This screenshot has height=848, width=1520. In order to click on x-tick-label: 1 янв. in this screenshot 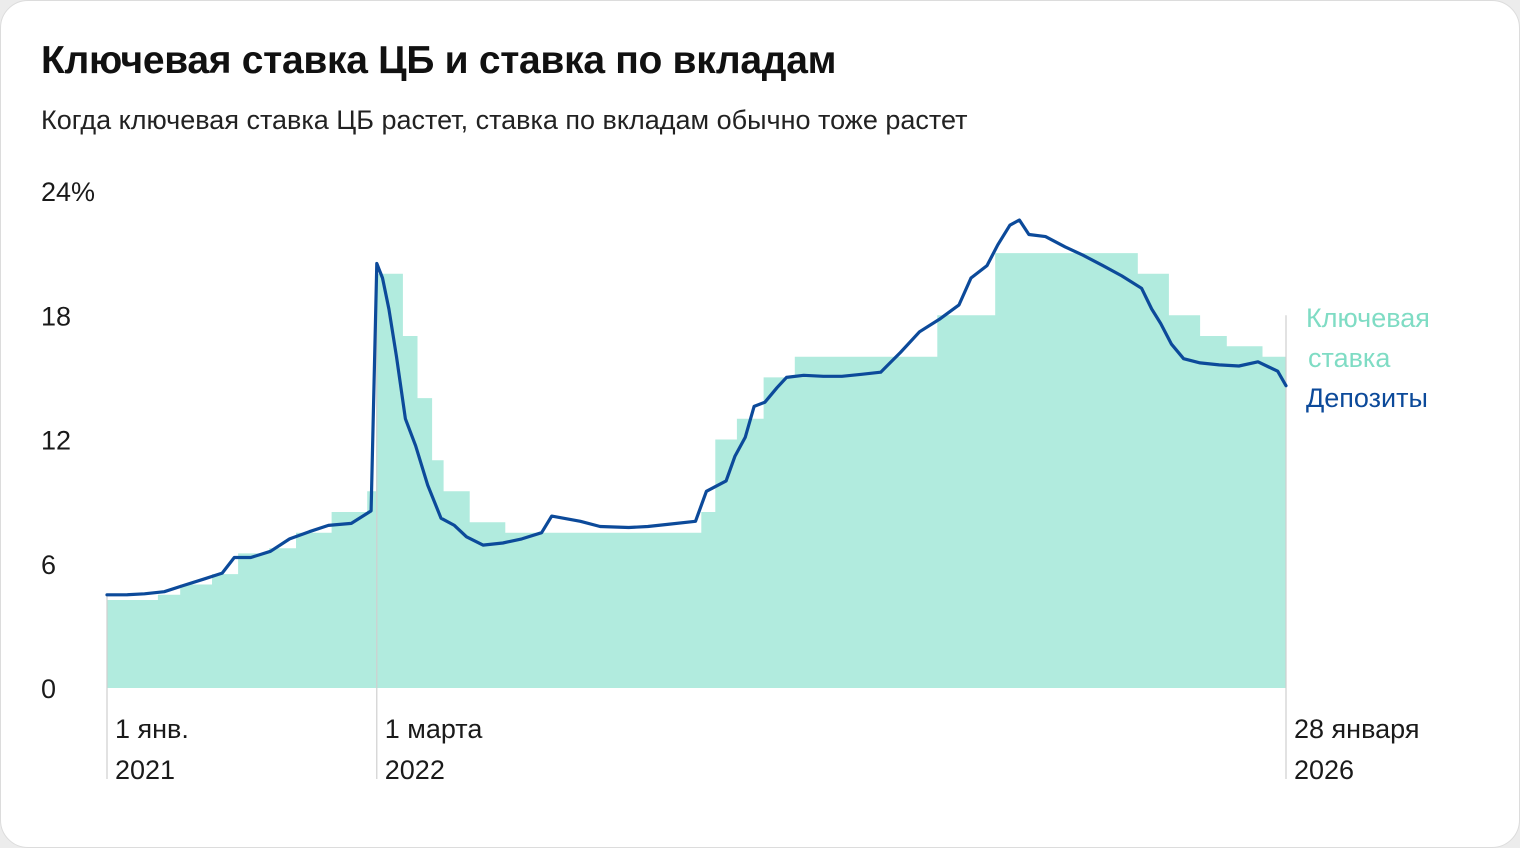, I will do `click(152, 729)`.